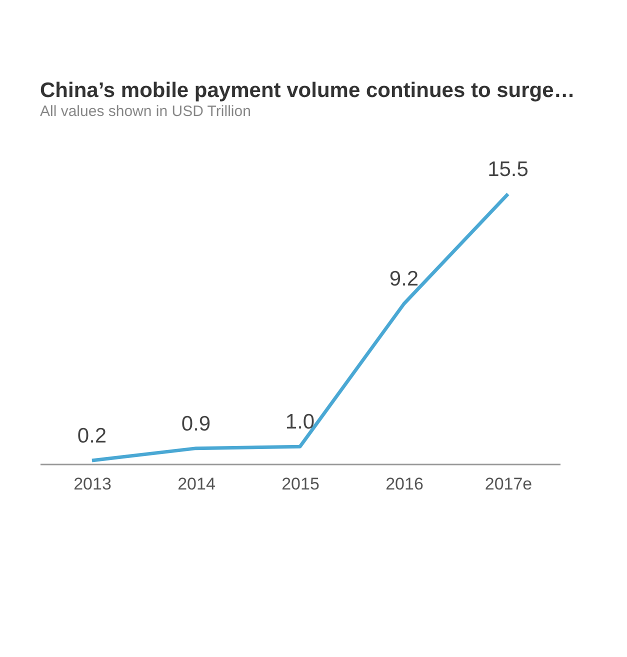 This screenshot has height=657, width=627. Describe the element at coordinates (300, 422) in the screenshot. I see `data-label: 1.0` at that location.